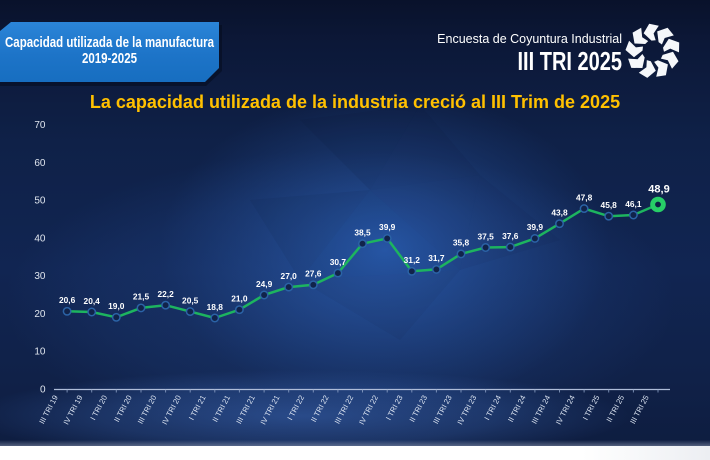 The height and width of the screenshot is (460, 710). I want to click on svg-text: 48,9, so click(658, 190).